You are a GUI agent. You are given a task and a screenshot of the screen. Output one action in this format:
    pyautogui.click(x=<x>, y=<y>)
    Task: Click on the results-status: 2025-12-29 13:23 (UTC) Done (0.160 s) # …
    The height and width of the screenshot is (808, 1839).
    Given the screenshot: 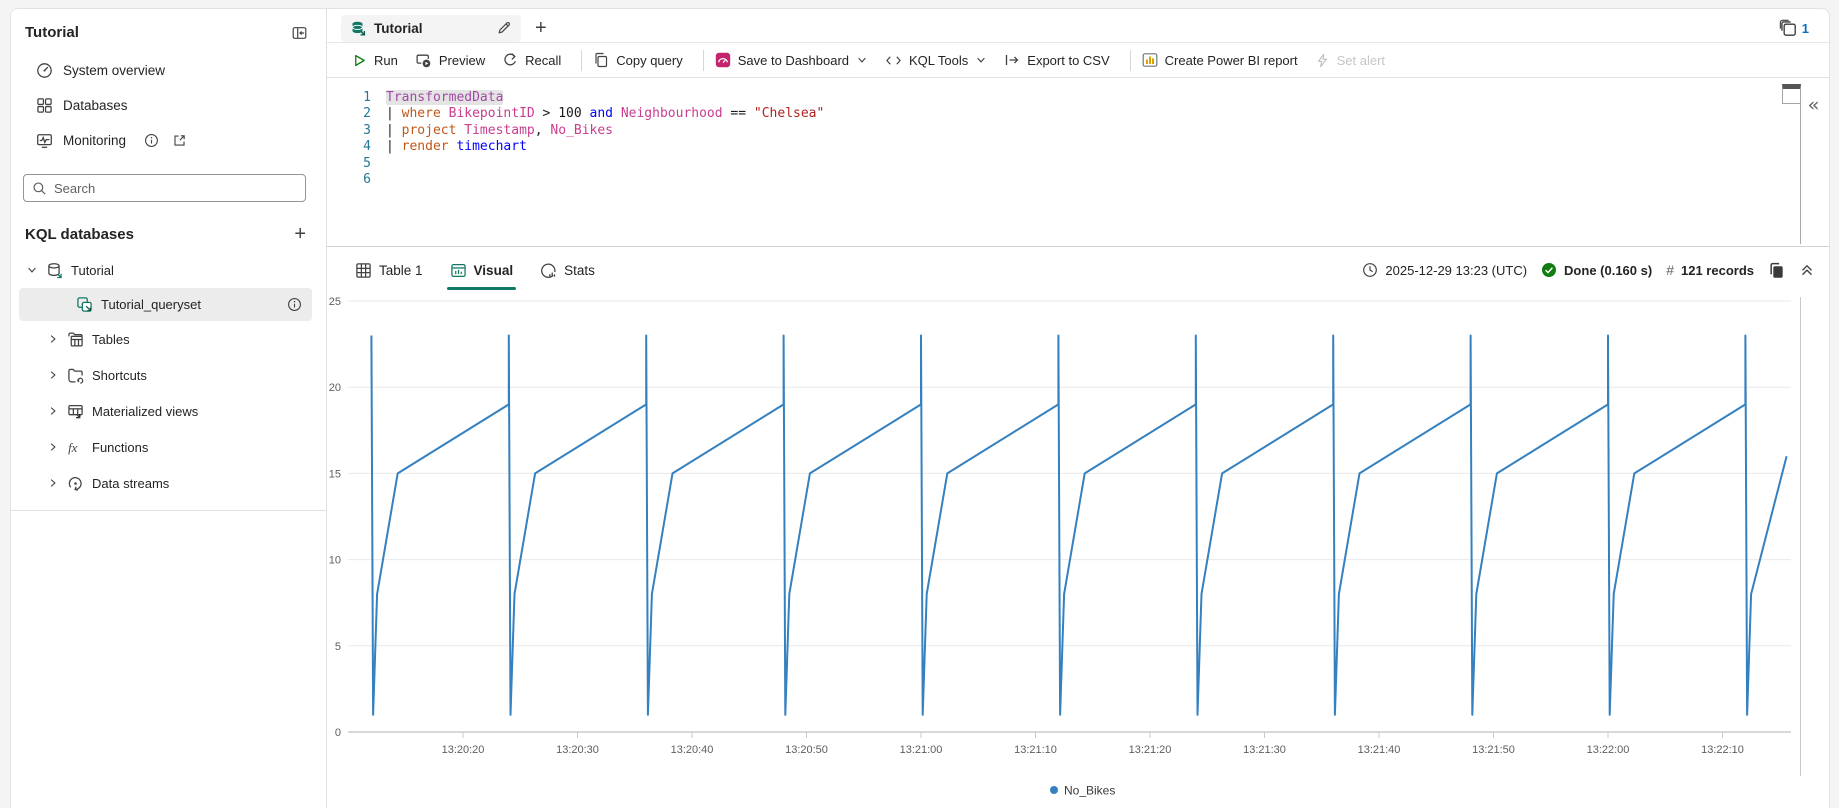 What is the action you would take?
    pyautogui.click(x=1588, y=270)
    